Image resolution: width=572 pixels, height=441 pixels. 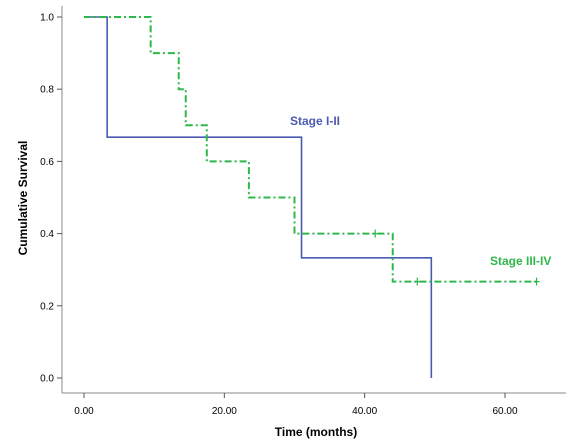 What do you see at coordinates (47, 90) in the screenshot?
I see `y-tick-label: 0.8` at bounding box center [47, 90].